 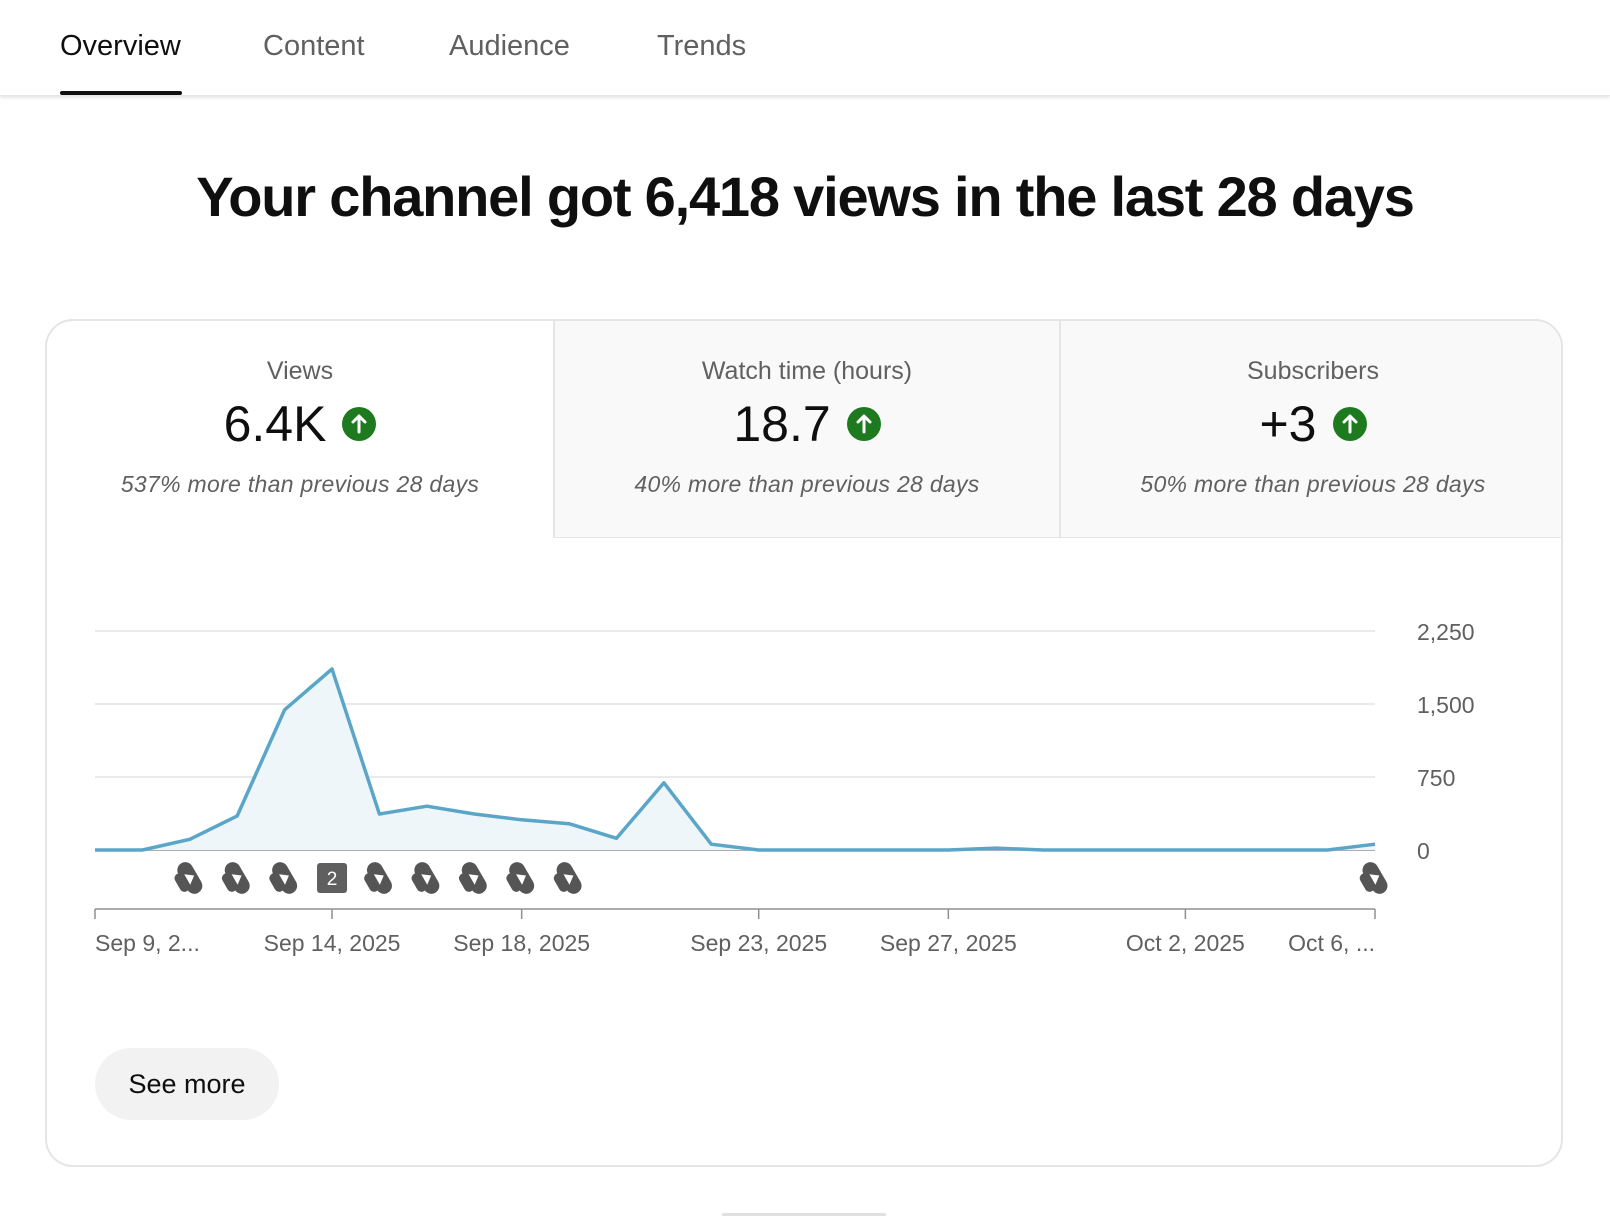 What do you see at coordinates (332, 943) in the screenshot?
I see `x-tick-label: Sep 14, 2025` at bounding box center [332, 943].